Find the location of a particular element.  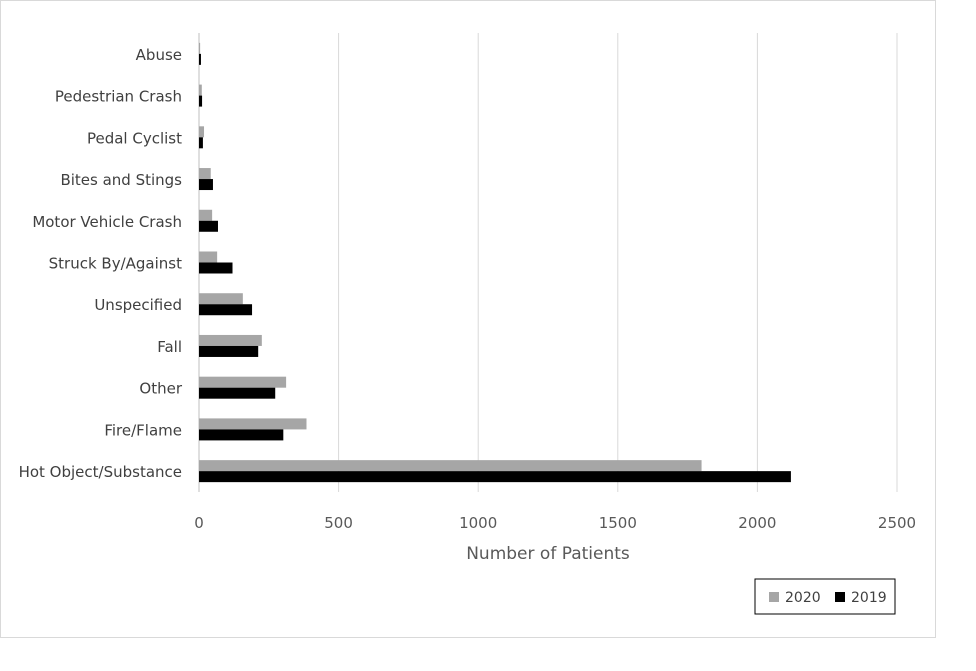

x-tick-label: 2500 is located at coordinates (897, 523).